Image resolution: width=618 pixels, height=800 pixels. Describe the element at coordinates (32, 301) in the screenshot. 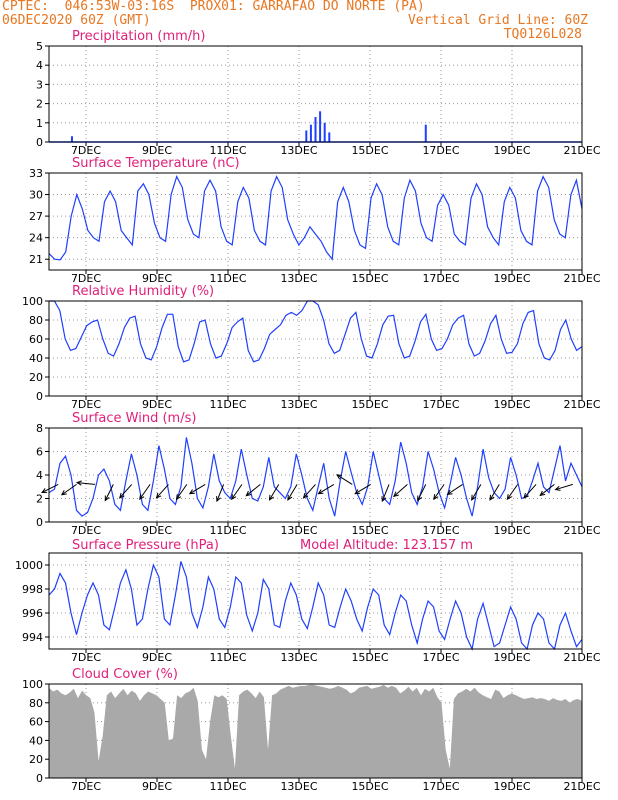

I see `y-tick-label: 100` at that location.